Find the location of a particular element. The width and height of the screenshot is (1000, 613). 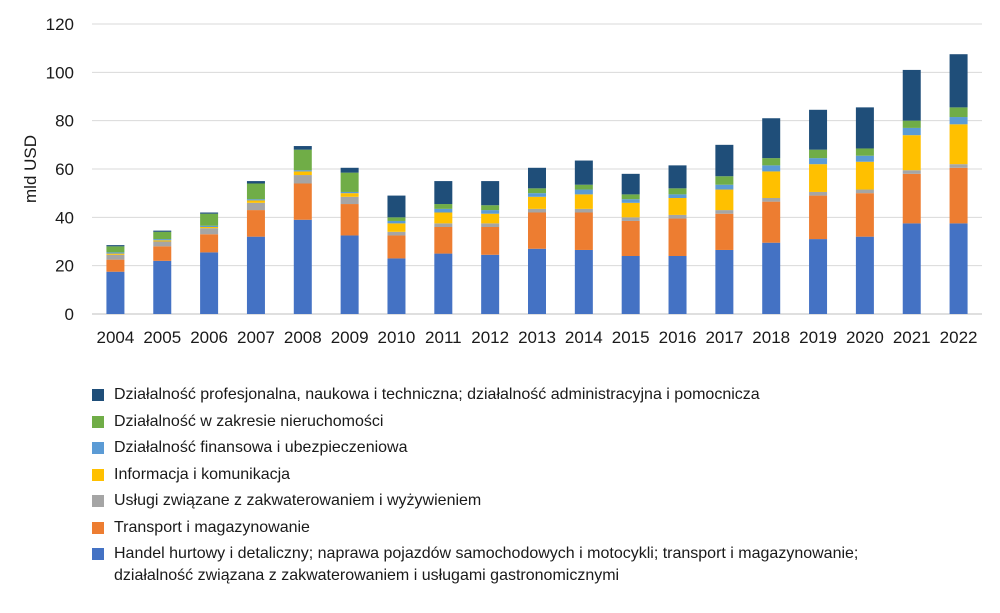

legend-label: Informacja i komunikacja is located at coordinates (202, 474).